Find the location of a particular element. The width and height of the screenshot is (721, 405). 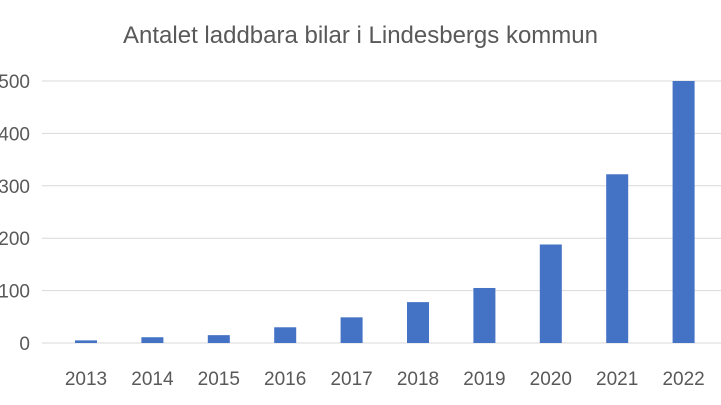

x-tick-label: 2021 is located at coordinates (617, 379).